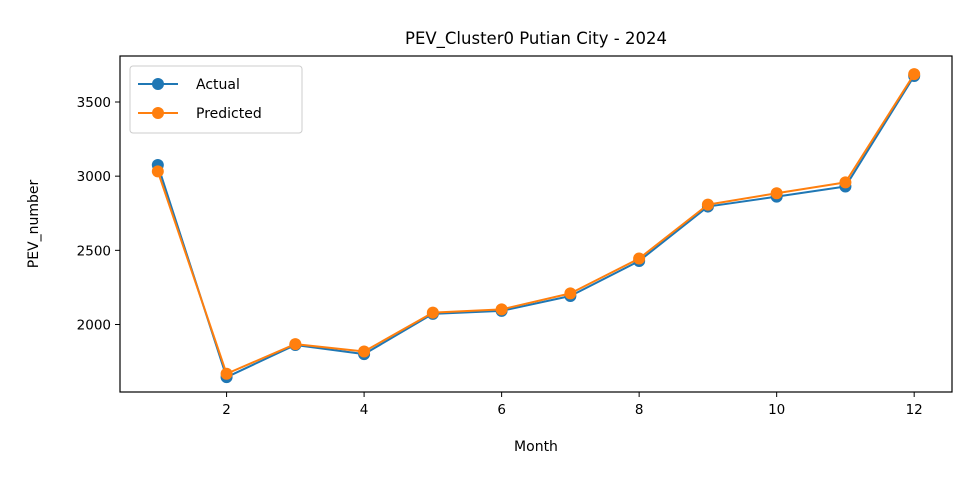 Image resolution: width=975 pixels, height=480 pixels. I want to click on x-tick-label: 12, so click(914, 410).